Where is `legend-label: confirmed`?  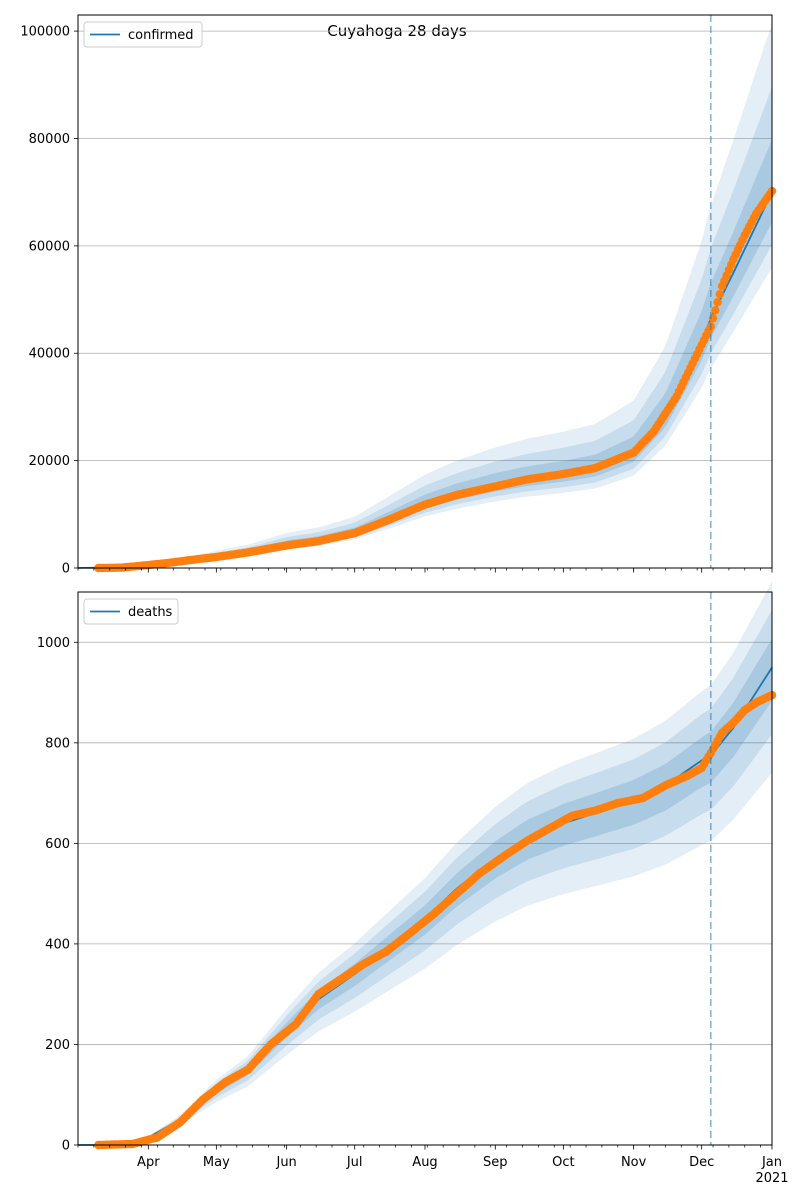
legend-label: confirmed is located at coordinates (161, 35).